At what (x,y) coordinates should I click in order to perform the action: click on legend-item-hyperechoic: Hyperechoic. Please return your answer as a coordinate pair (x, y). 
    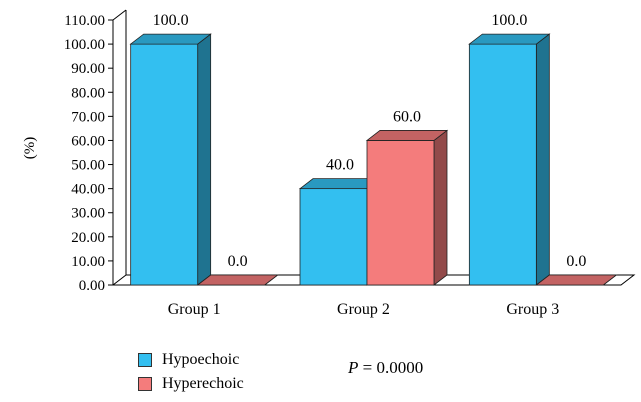
    Looking at the image, I should click on (191, 384).